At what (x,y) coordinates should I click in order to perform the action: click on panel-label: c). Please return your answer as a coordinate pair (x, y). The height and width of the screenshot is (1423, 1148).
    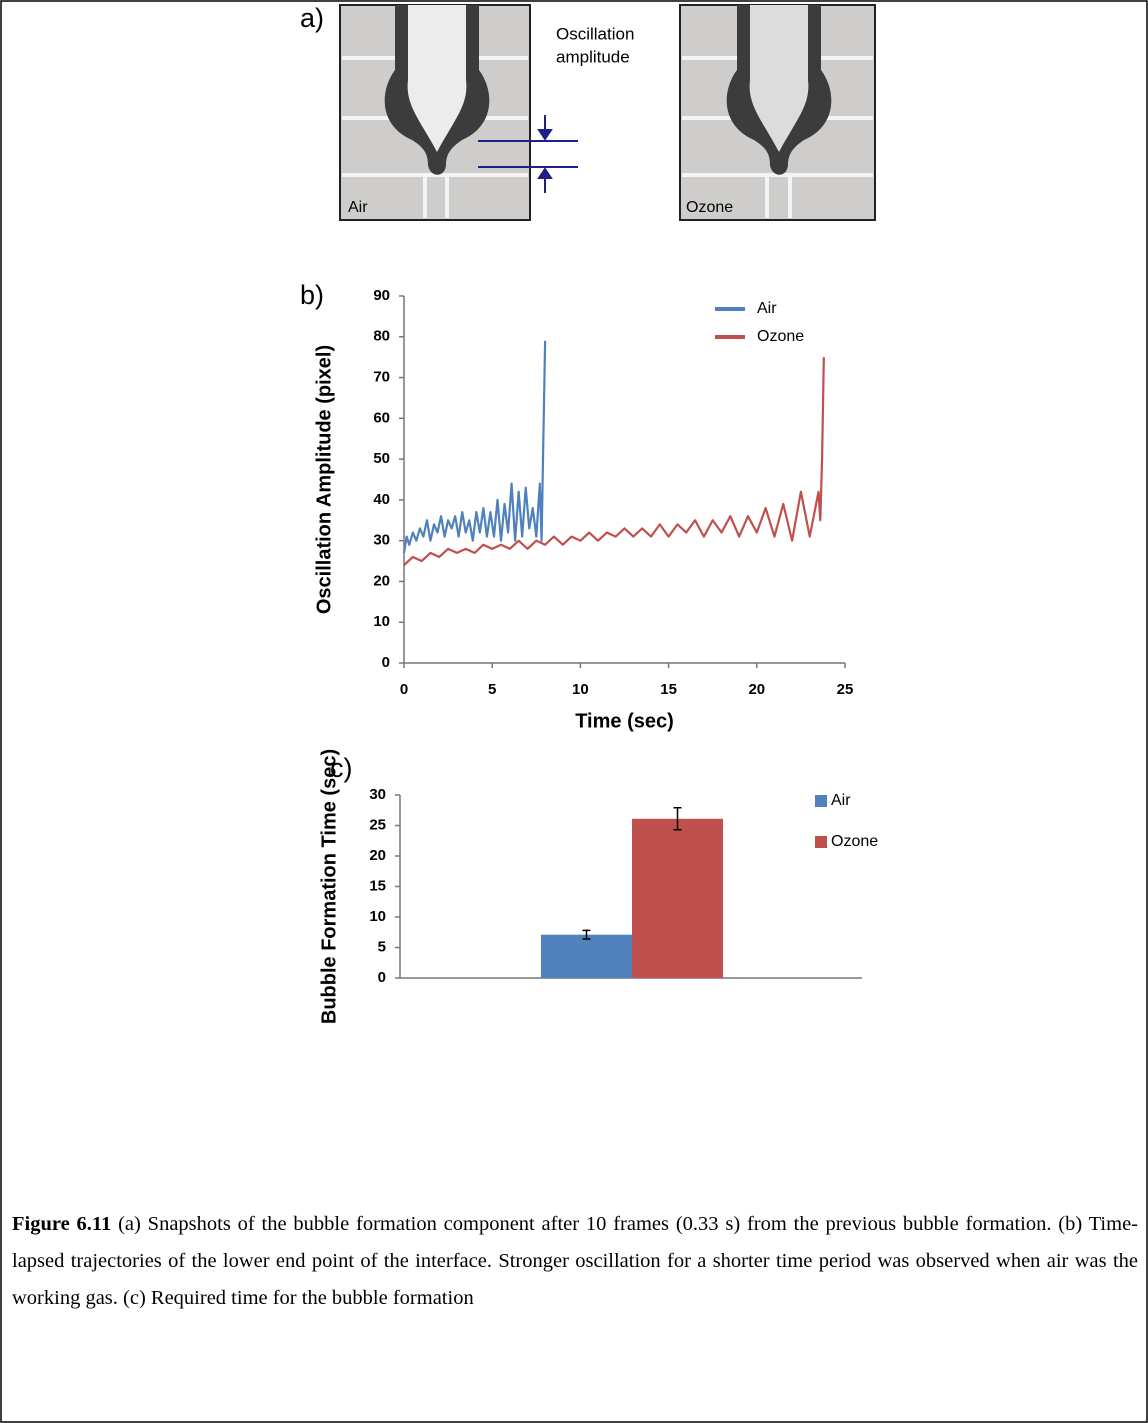
    Looking at the image, I should click on (341, 768).